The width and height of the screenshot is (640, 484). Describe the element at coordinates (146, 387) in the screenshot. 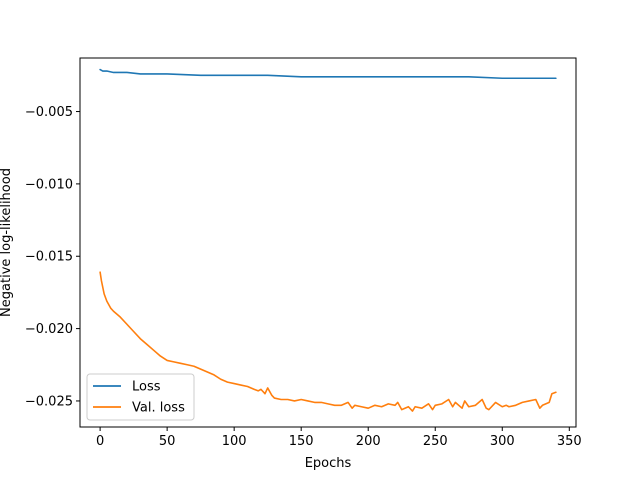

I see `legend-label: Loss` at that location.